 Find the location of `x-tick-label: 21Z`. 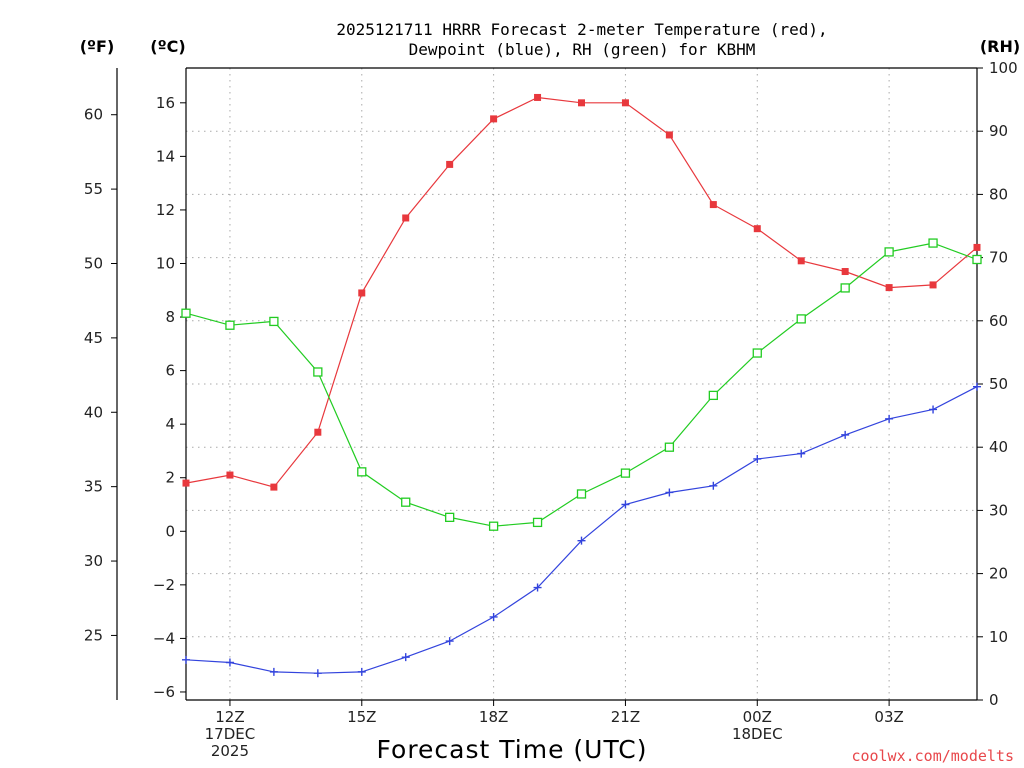

x-tick-label: 21Z is located at coordinates (625, 717).